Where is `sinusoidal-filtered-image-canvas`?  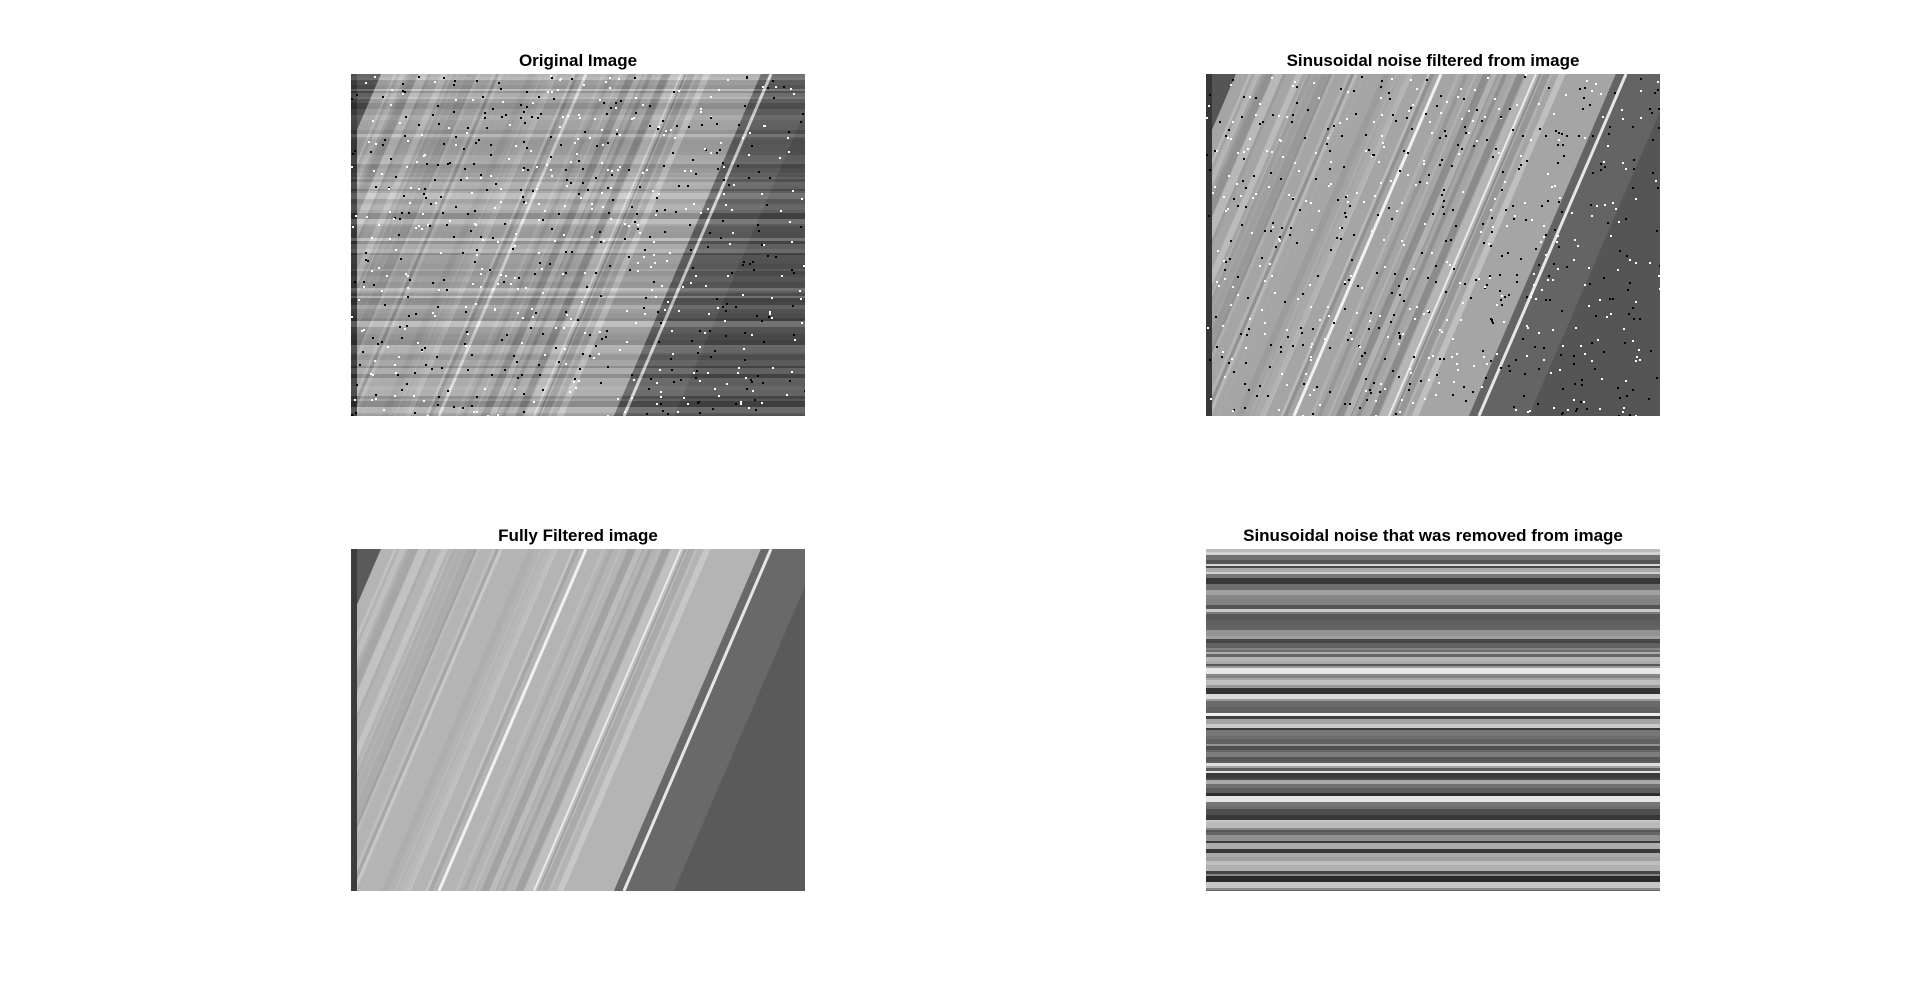
sinusoidal-filtered-image-canvas is located at coordinates (1433, 245).